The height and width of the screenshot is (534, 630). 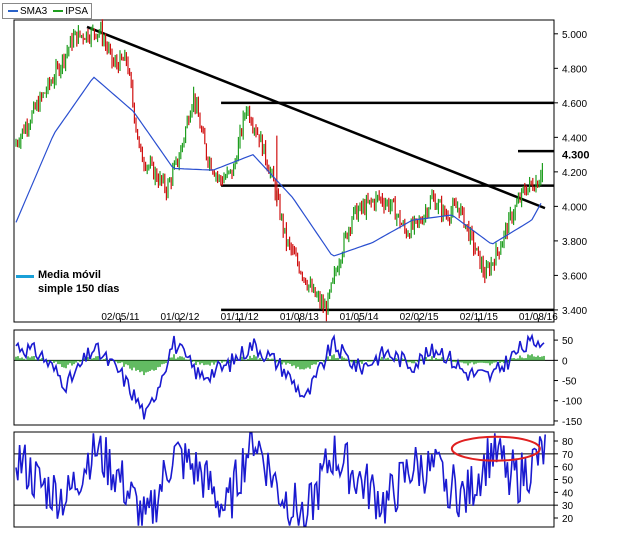 What do you see at coordinates (120, 317) in the screenshot?
I see `price-x-tick-label: 02/05/11` at bounding box center [120, 317].